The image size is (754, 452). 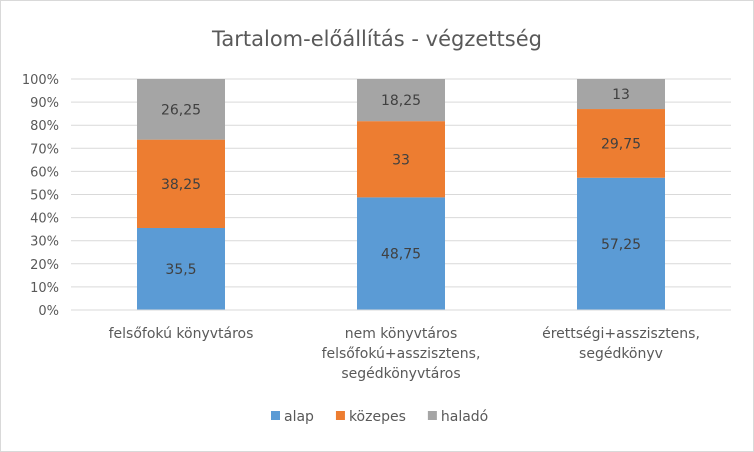 I want to click on y-tick-label: 30%, so click(x=44, y=242).